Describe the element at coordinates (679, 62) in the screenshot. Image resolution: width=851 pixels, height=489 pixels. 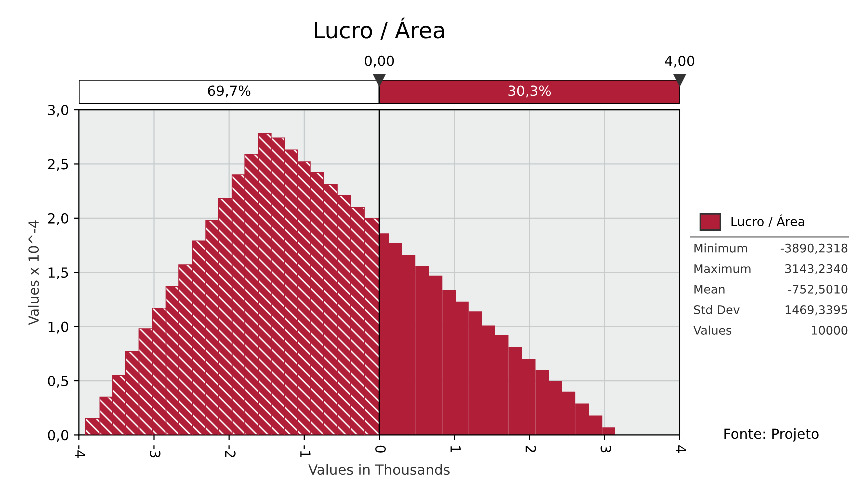
I see `x2-tick-label: 4,00` at that location.